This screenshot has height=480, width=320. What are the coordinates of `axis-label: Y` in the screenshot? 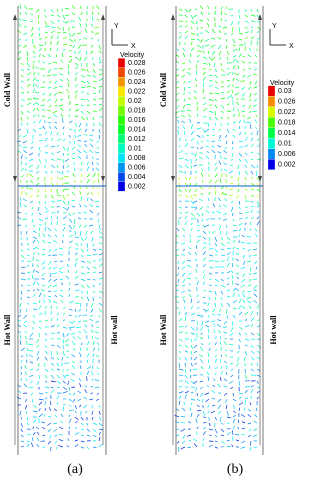 It's located at (274, 26).